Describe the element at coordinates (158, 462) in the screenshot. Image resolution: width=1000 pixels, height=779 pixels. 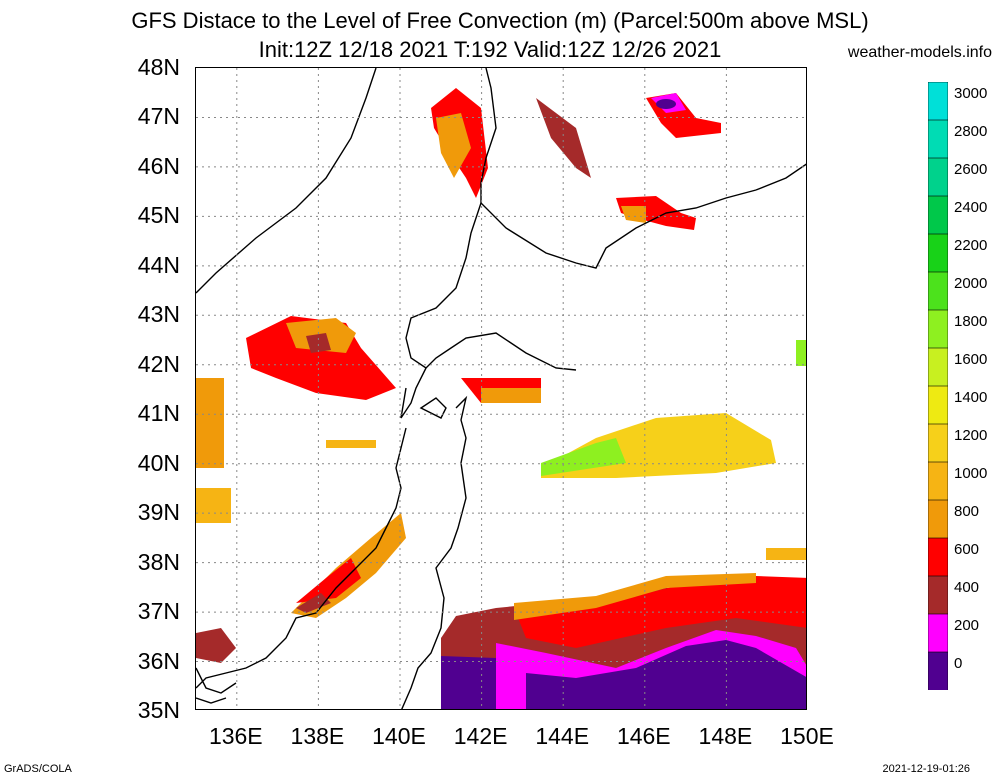
I see `lat-label: 40N` at that location.